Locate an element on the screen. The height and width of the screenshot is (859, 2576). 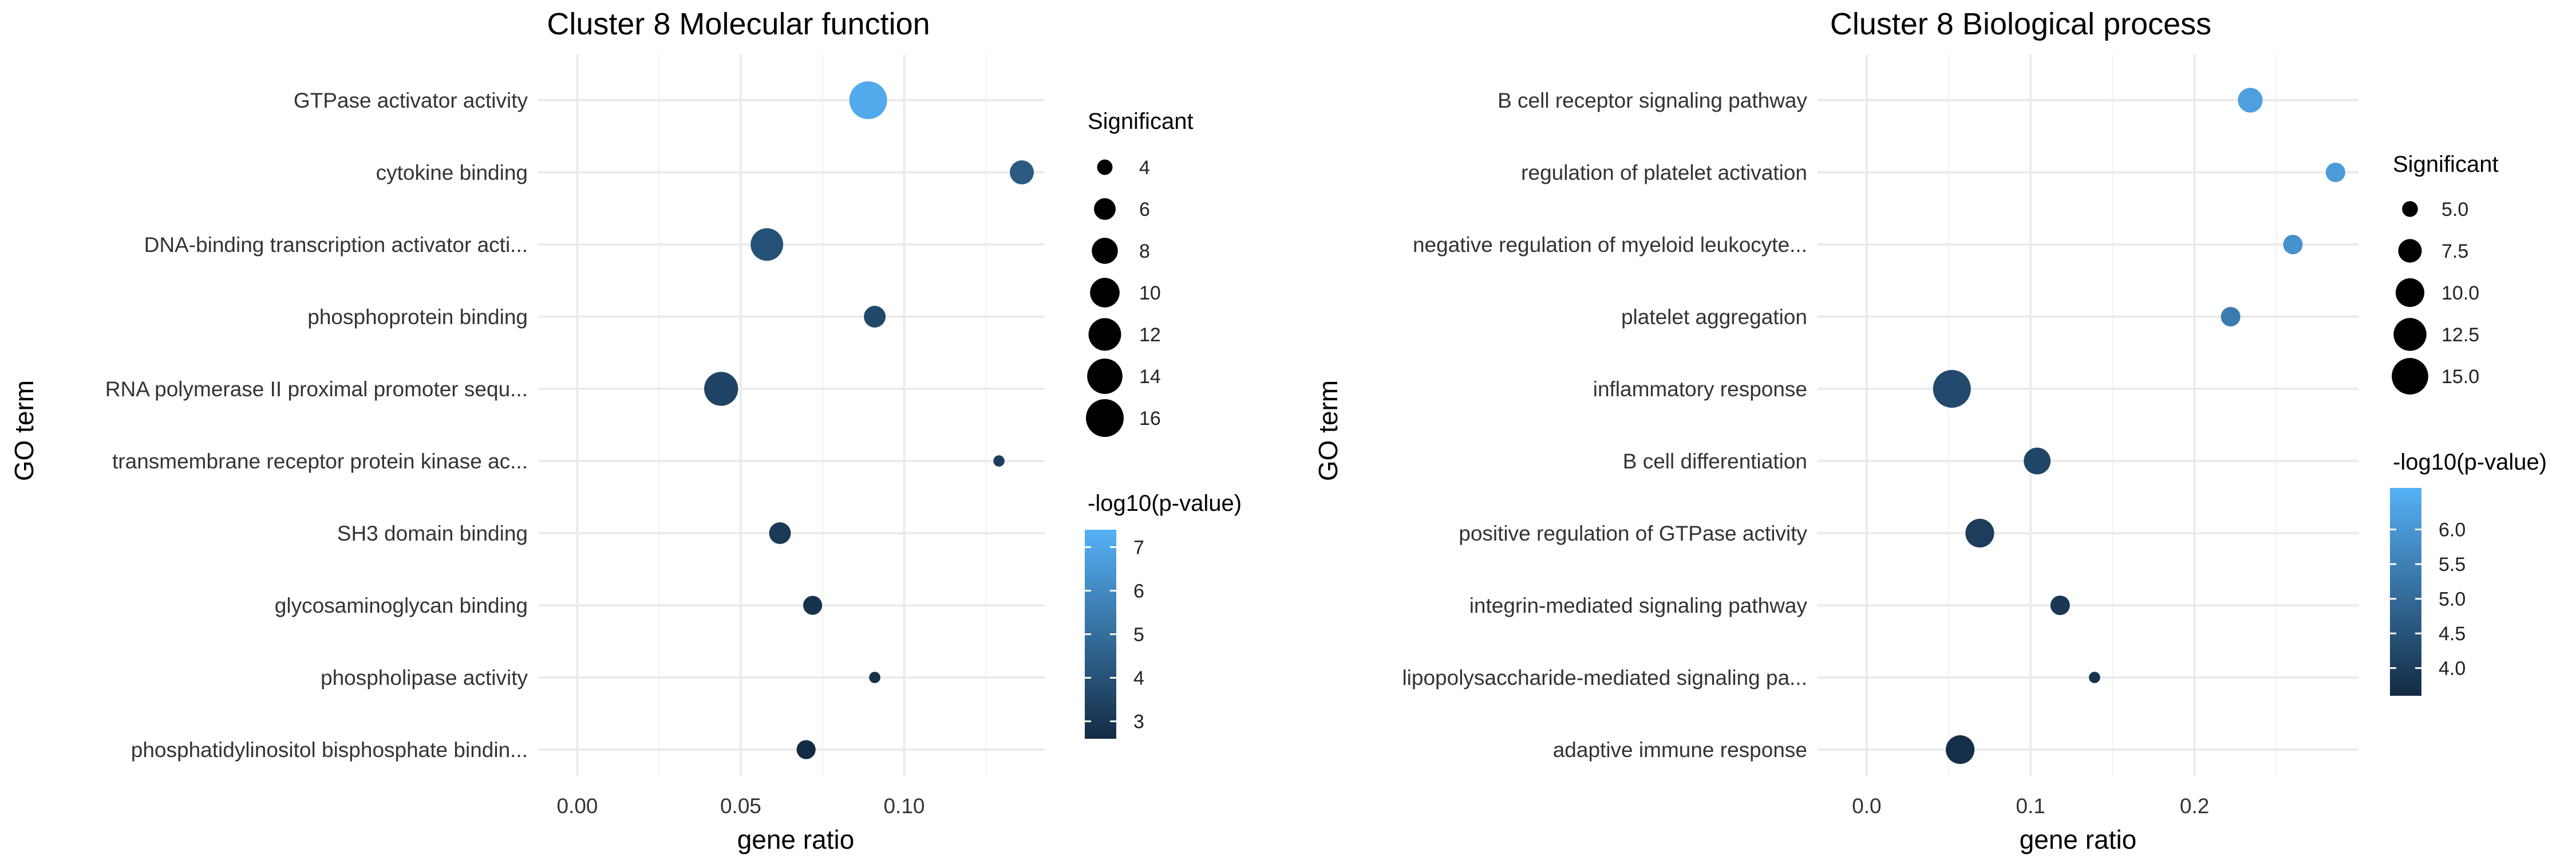
x-tick-labels: 0.0 0.1 0.2 is located at coordinates (2030, 806).